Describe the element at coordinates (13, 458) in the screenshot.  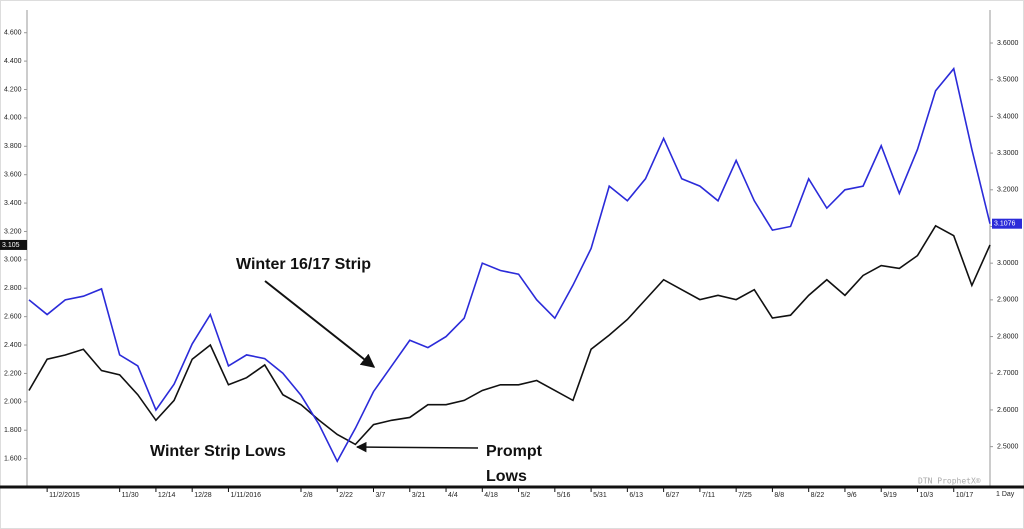
I see `y-tick-label: 1.600` at that location.